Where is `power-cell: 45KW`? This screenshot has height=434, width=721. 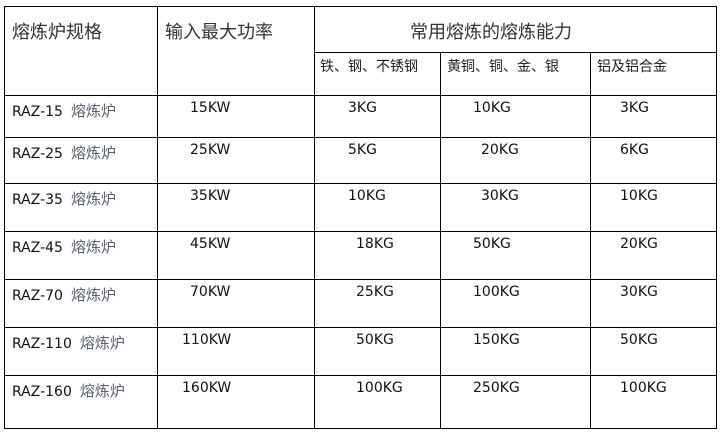
power-cell: 45KW is located at coordinates (210, 244).